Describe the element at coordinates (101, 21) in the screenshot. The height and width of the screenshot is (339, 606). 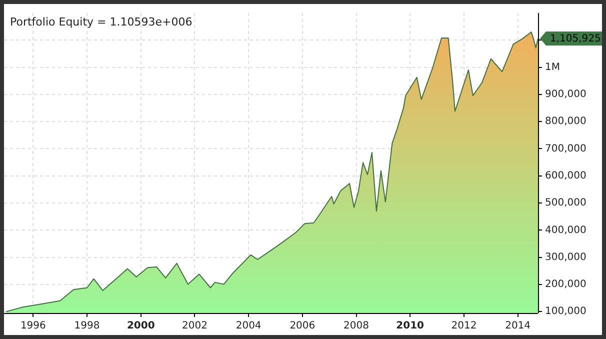
I see `chart-title: Portfolio Equity = 1.10593e+006` at that location.